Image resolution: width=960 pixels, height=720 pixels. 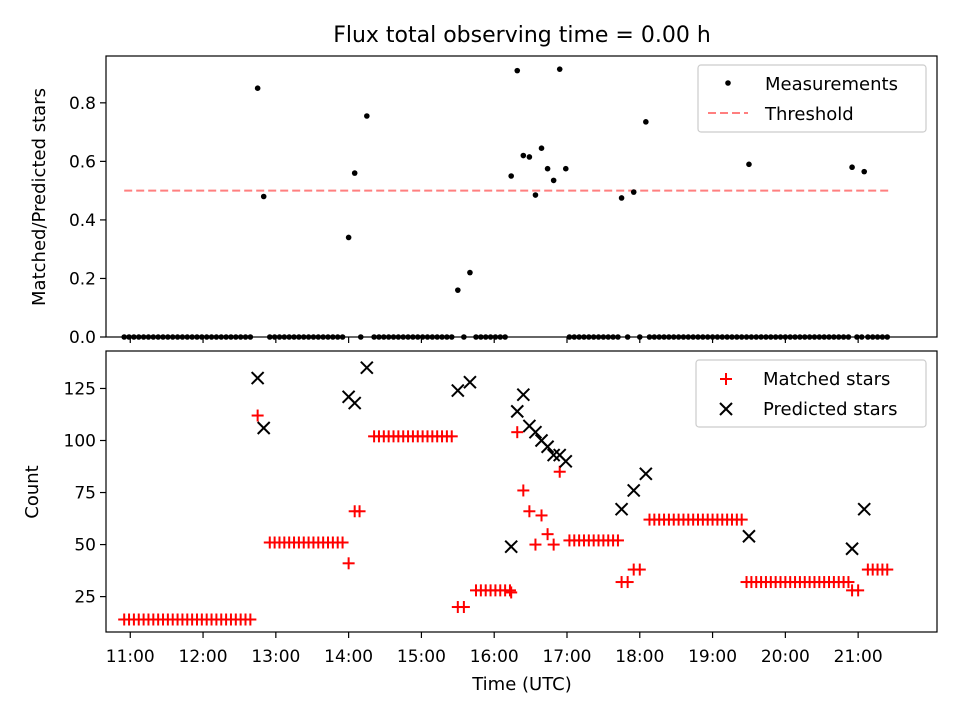 I want to click on legend-predicted-label: Predicted stars, so click(x=830, y=409).